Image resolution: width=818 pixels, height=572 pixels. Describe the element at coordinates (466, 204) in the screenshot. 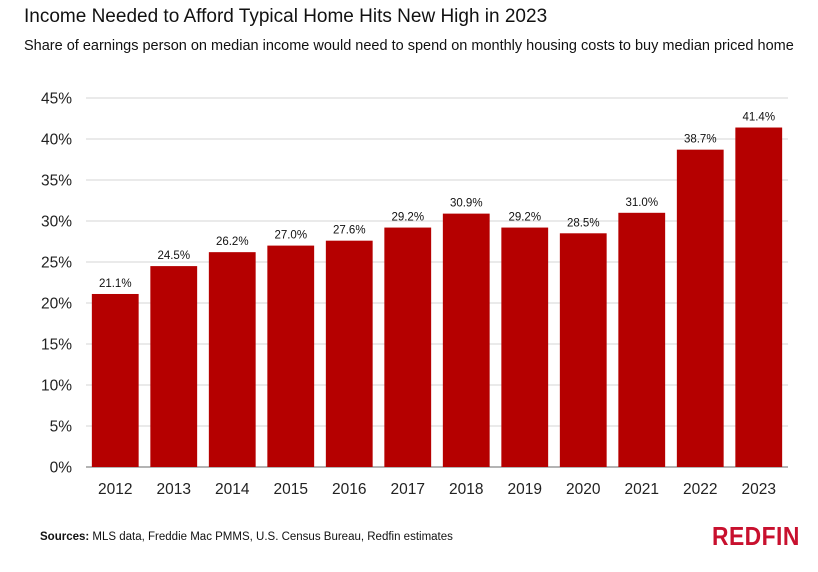

I see `data-label: 30.9%` at that location.